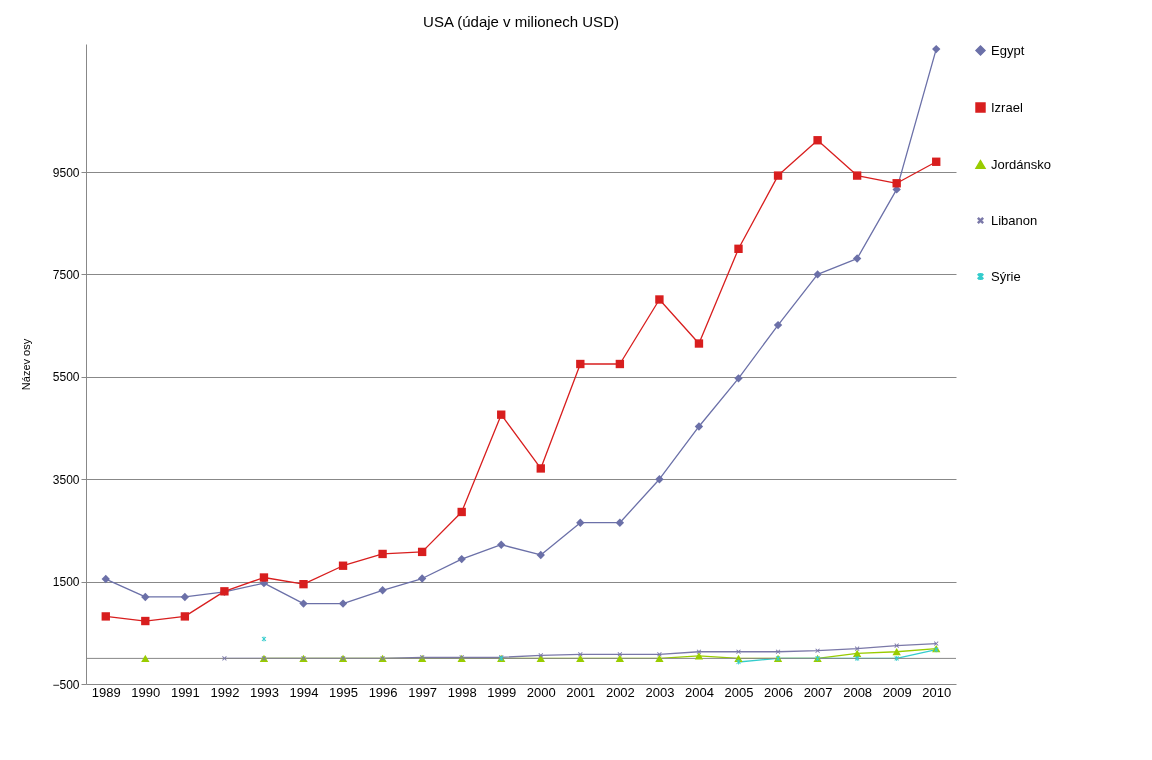 This screenshot has height=760, width=1152. What do you see at coordinates (818, 692) in the screenshot?
I see `x-tick-label: 2007` at bounding box center [818, 692].